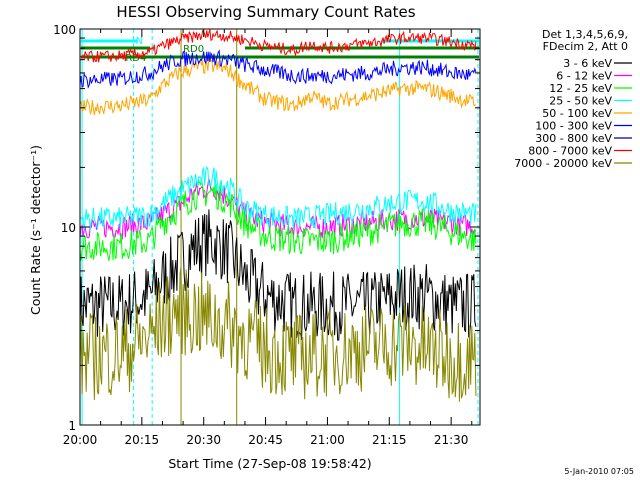 This screenshot has height=480, width=640. What do you see at coordinates (570, 151) in the screenshot?
I see `legend-label: 800 - 7000 keV` at bounding box center [570, 151].